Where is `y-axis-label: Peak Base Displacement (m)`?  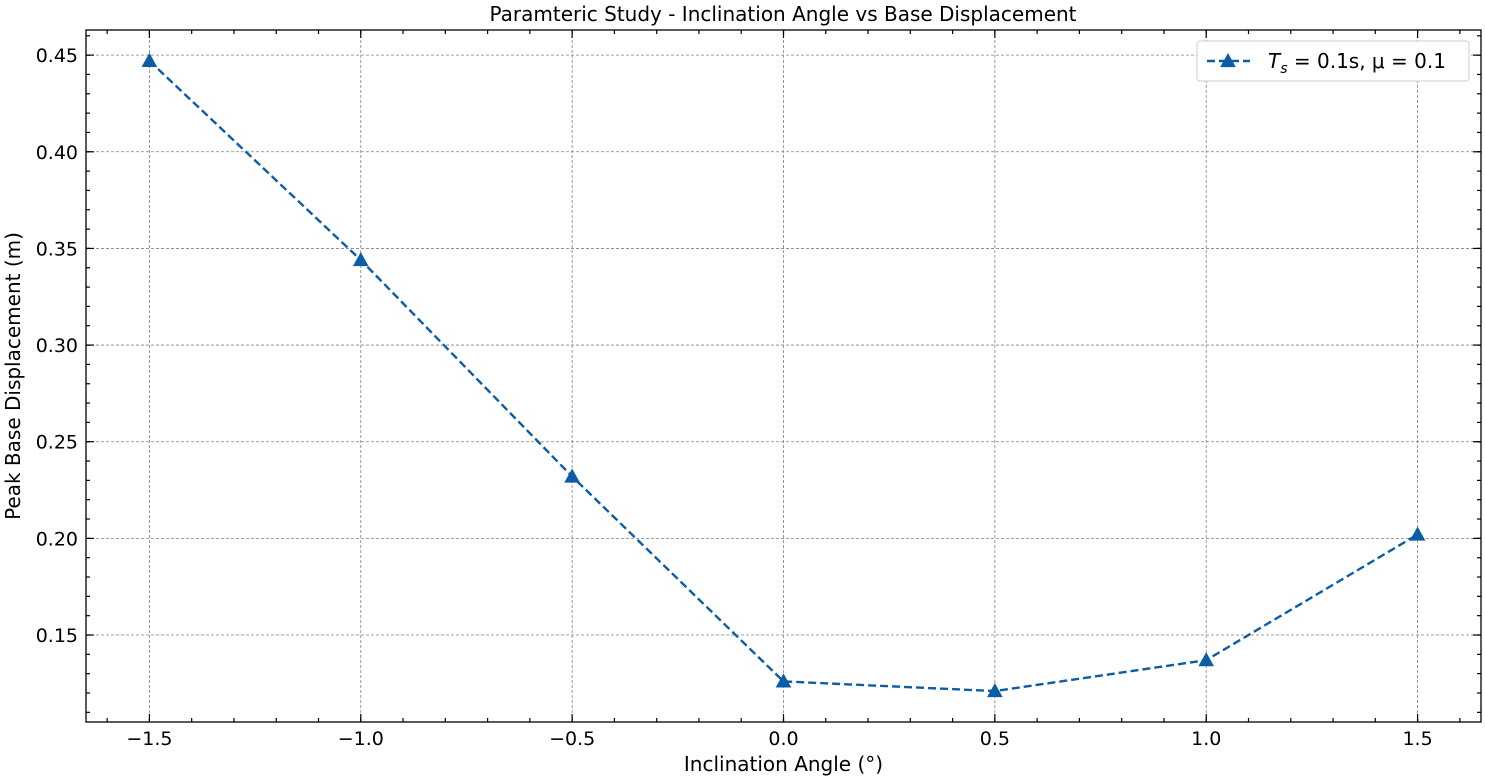
y-axis-label: Peak Base Displacement (m) is located at coordinates (13, 376).